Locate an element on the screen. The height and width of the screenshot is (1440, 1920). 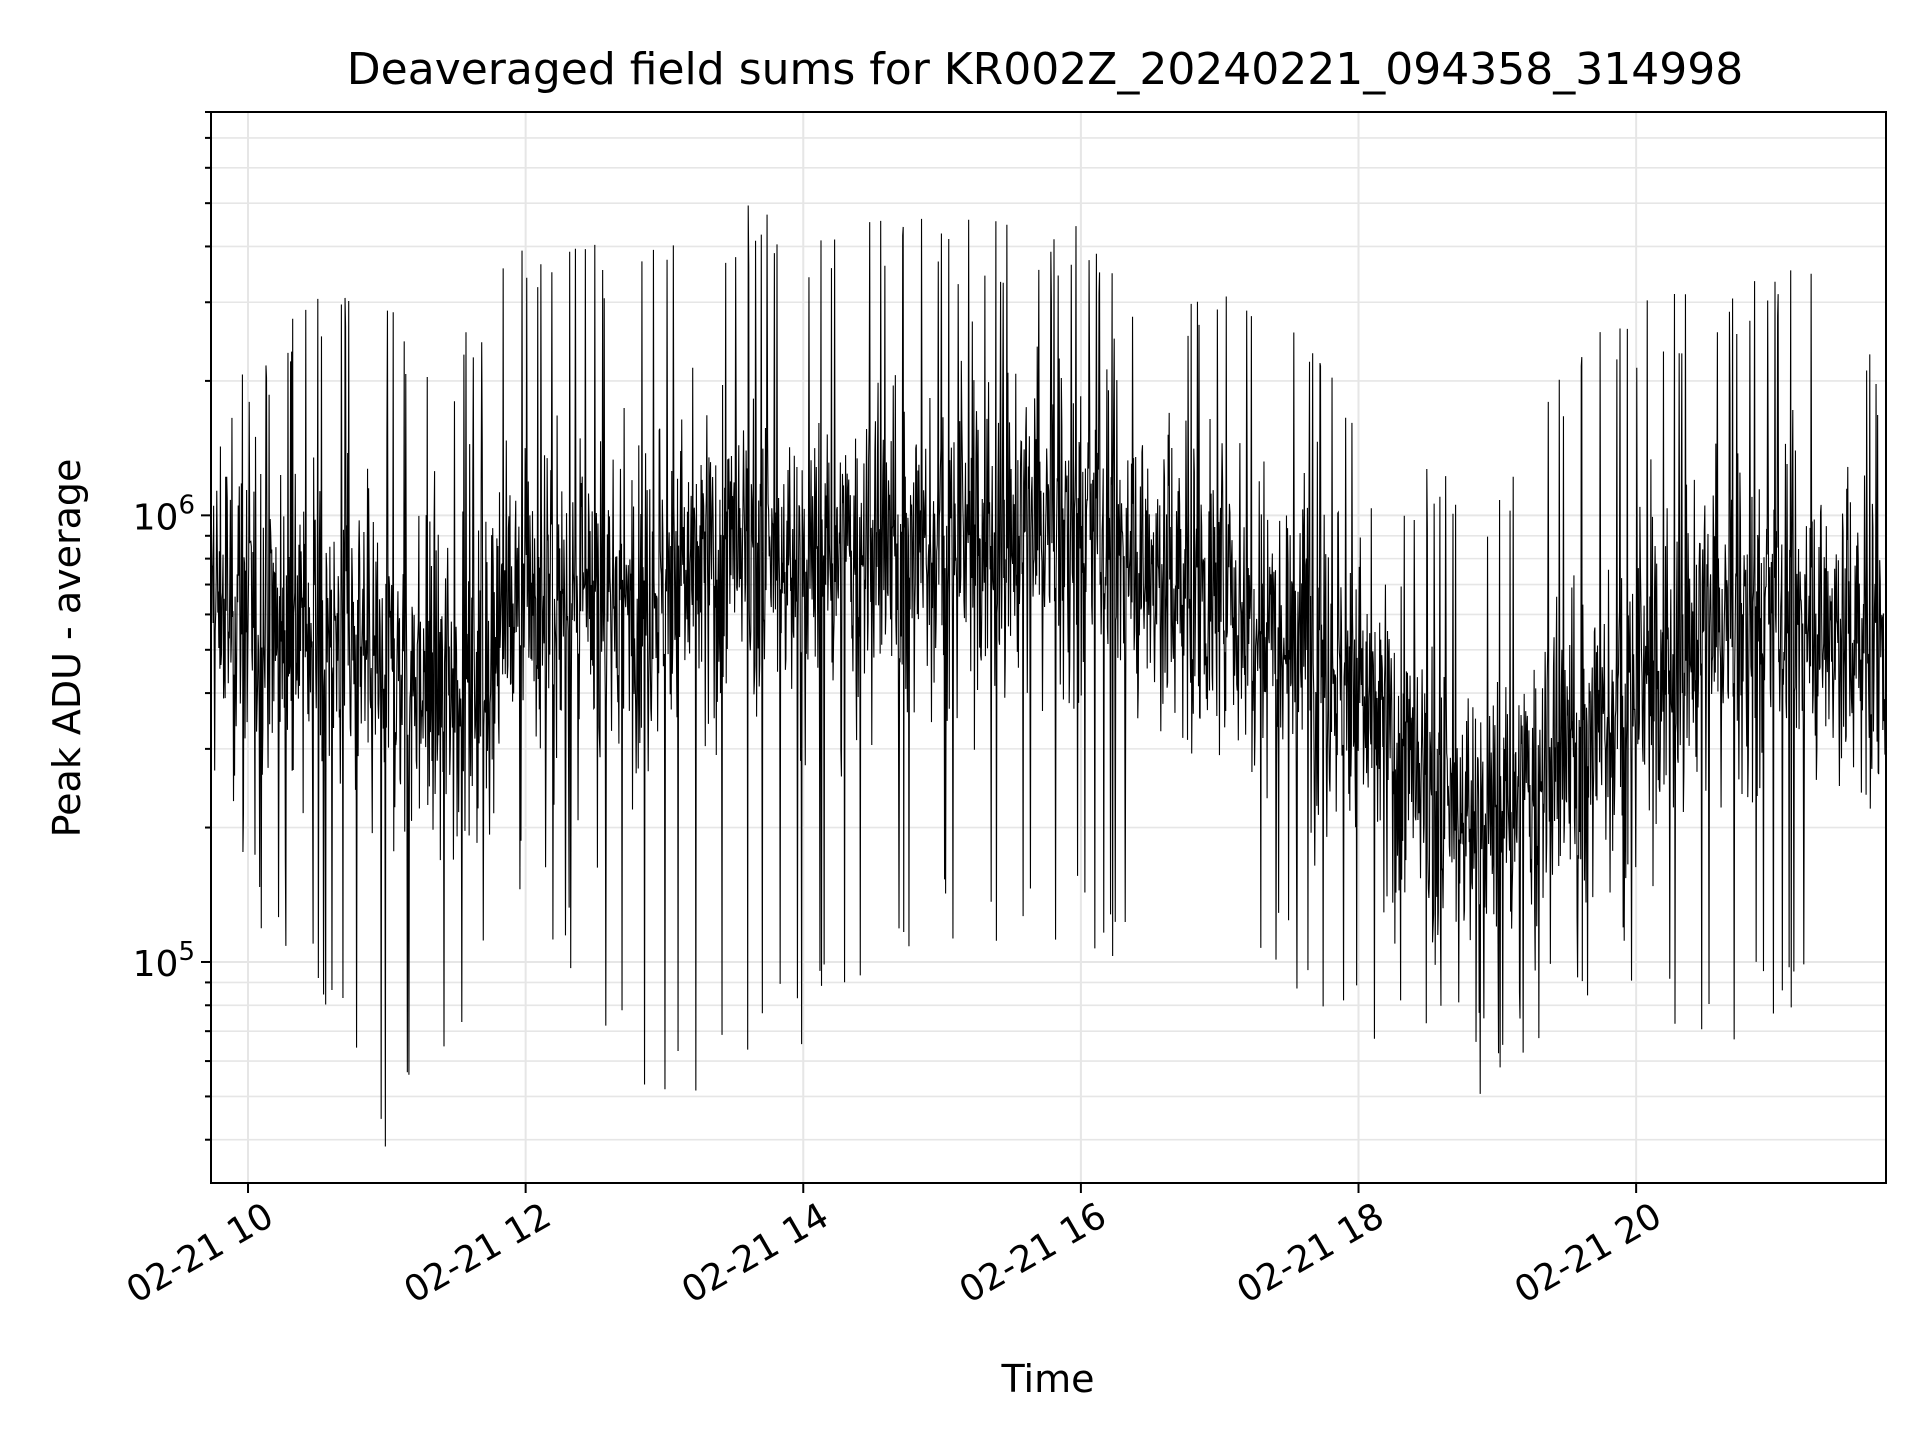
y-axis-label: Peak ADU - average is located at coordinates (67, 648).